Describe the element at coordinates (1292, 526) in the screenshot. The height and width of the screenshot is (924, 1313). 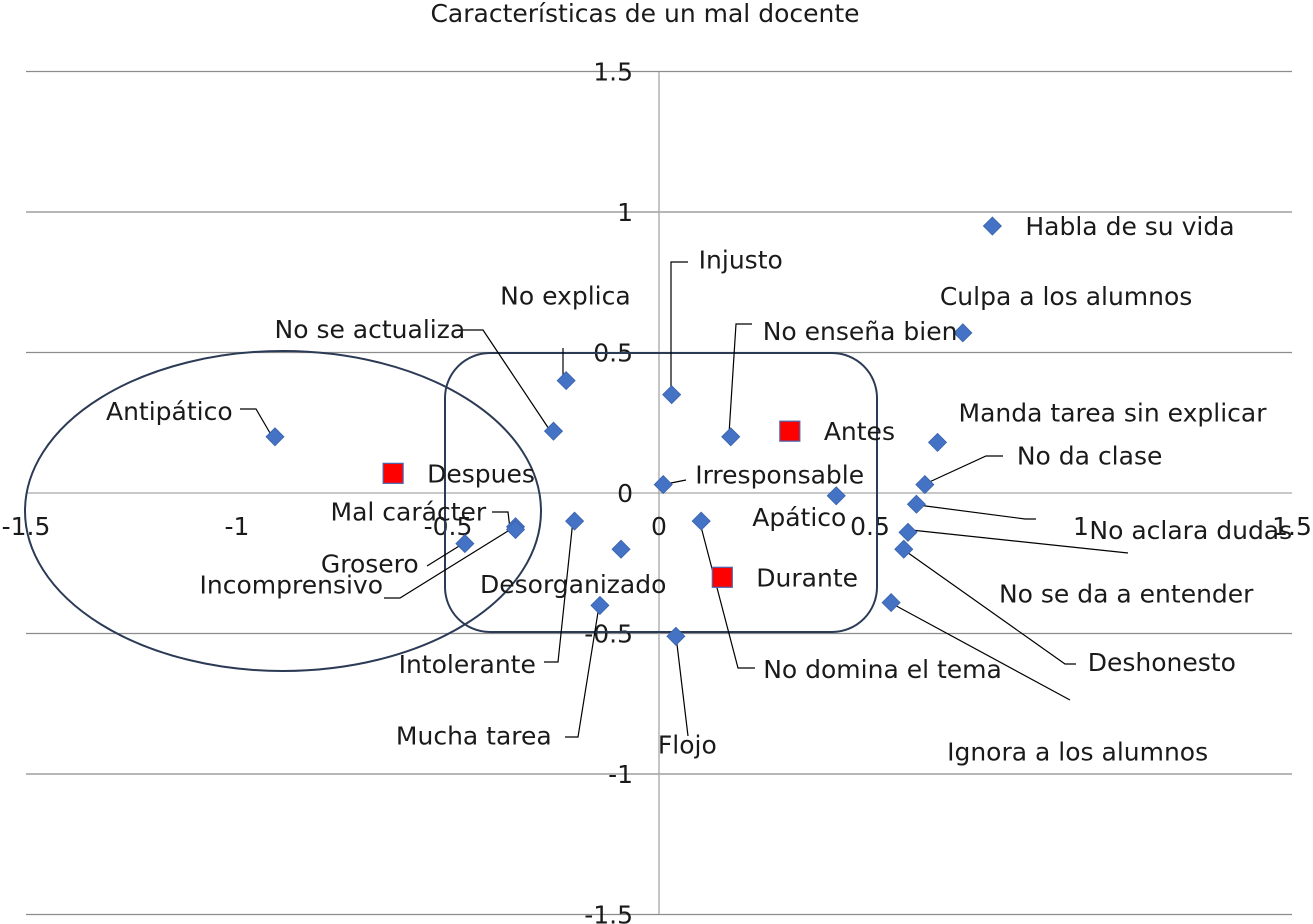
I see `x-tick-label: 1.5` at that location.